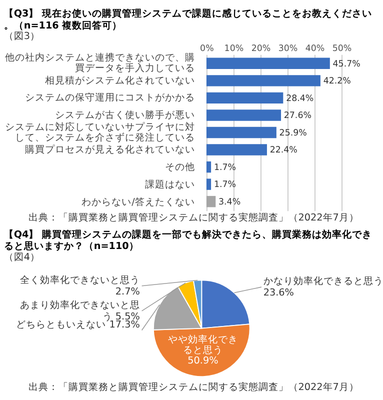 The image size is (383, 400). I want to click on x-tick-label: 20%, so click(261, 49).